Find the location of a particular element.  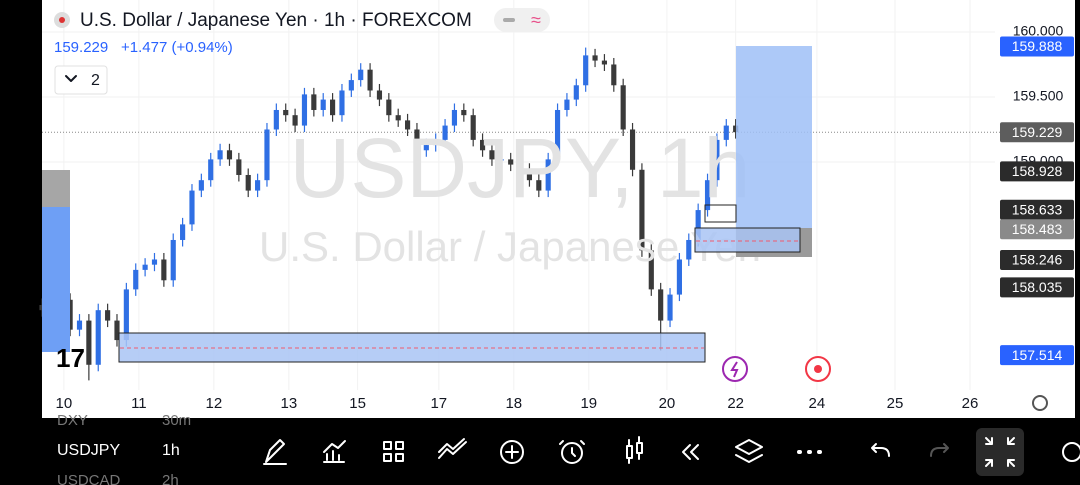

price-label: 157.514 is located at coordinates (1037, 355).